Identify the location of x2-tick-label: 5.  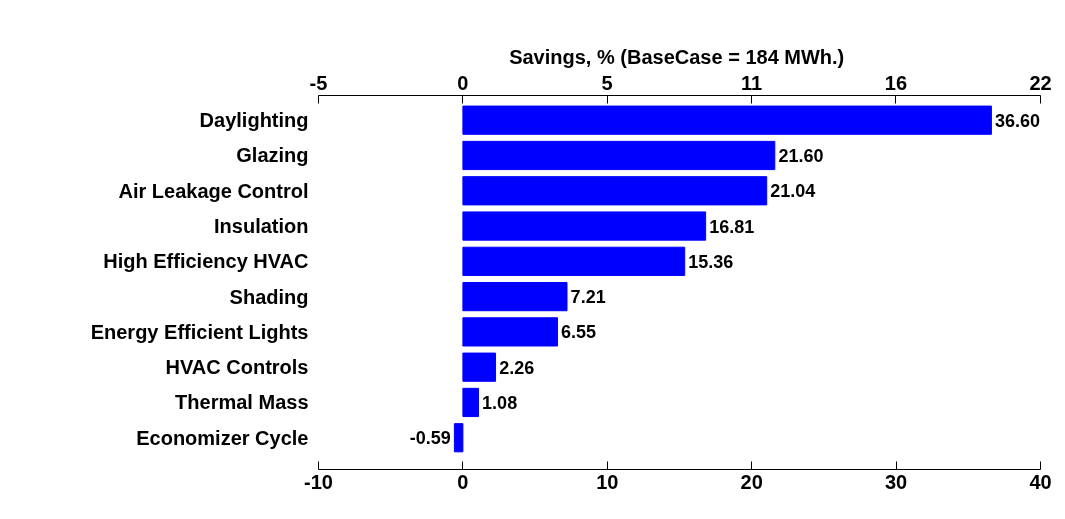
(607, 82).